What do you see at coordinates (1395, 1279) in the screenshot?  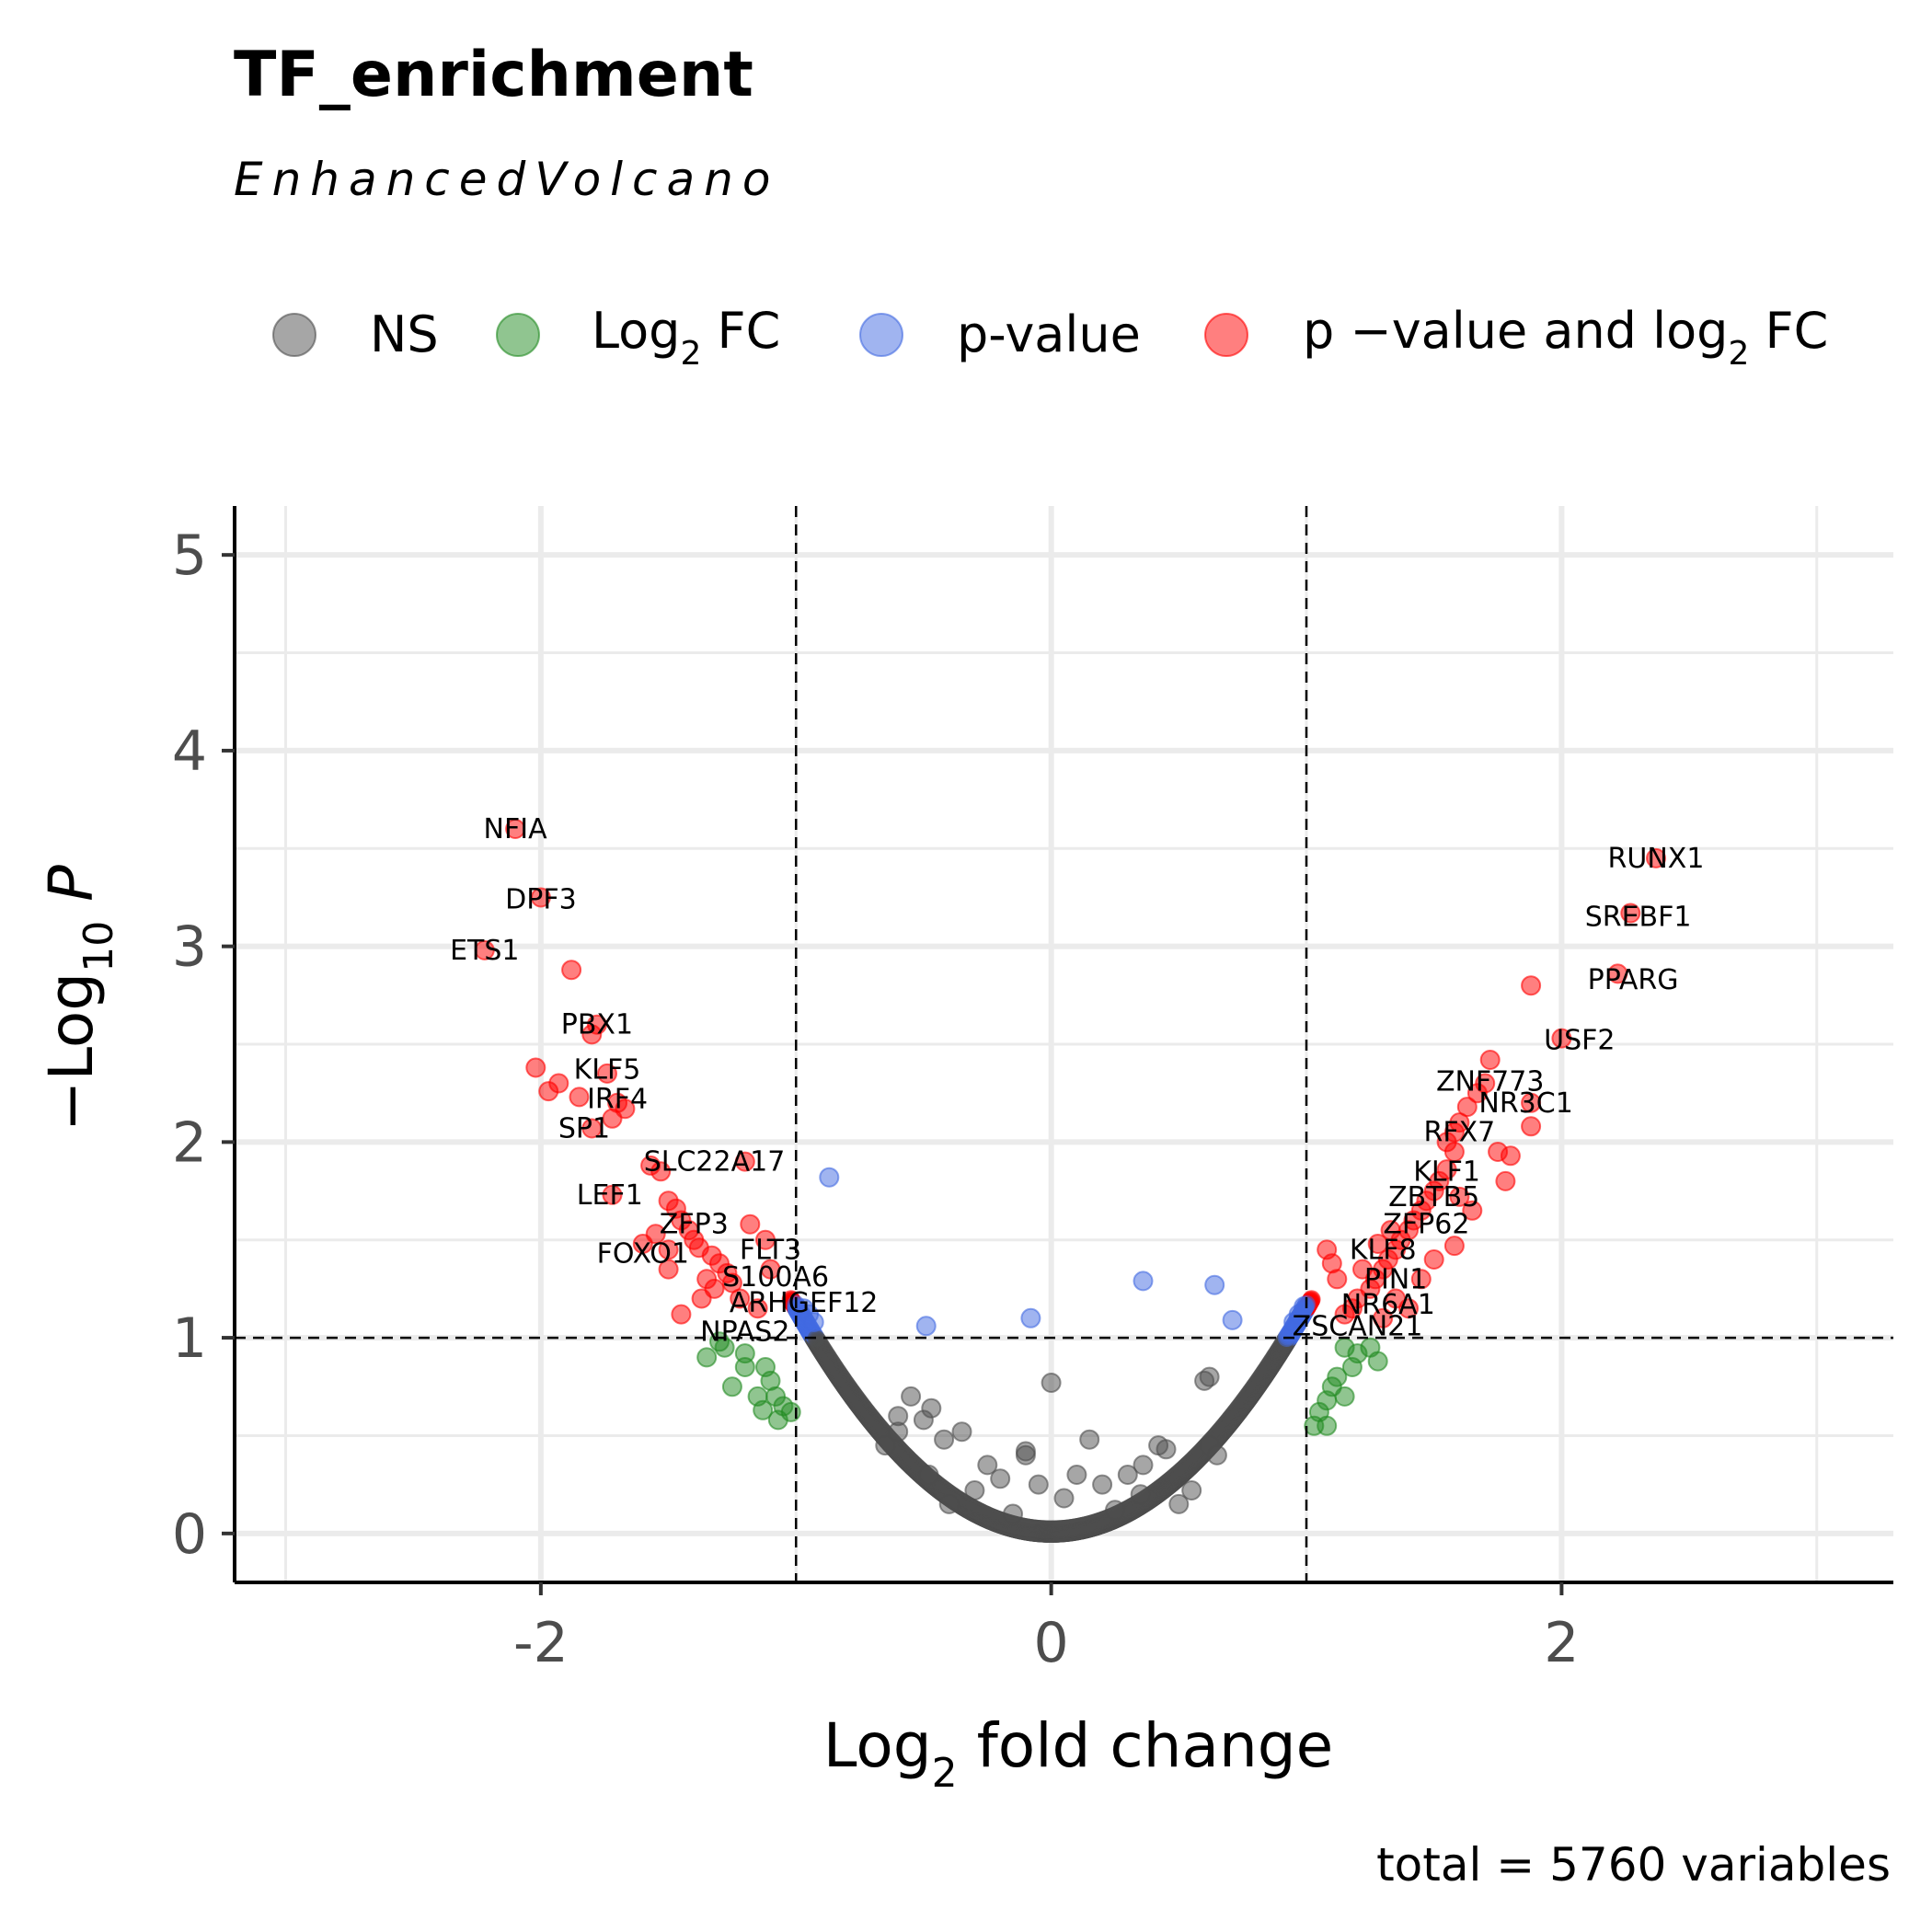 I see `gene-label: PIN1` at bounding box center [1395, 1279].